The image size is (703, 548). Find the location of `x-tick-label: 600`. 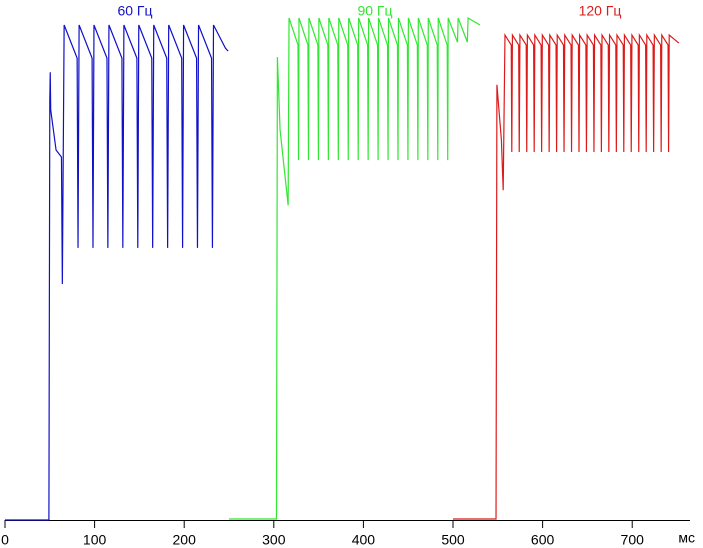

x-tick-label: 600 is located at coordinates (543, 540).